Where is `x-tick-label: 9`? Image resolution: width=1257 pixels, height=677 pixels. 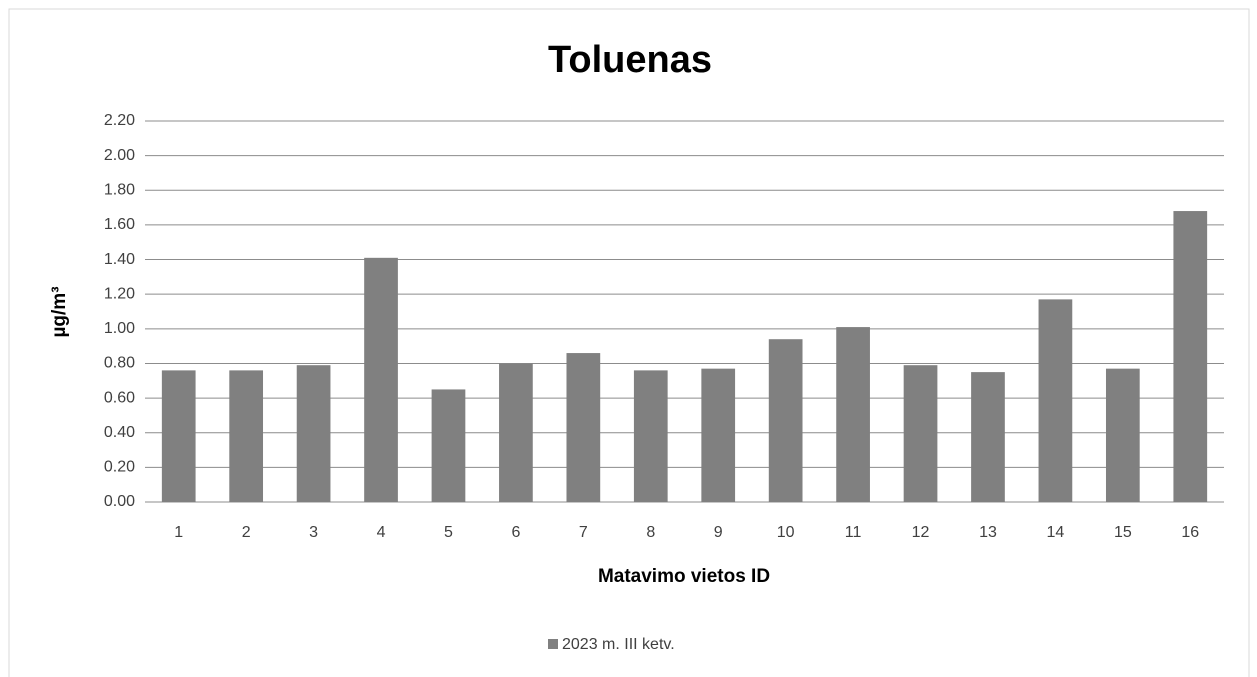 x-tick-label: 9 is located at coordinates (718, 532).